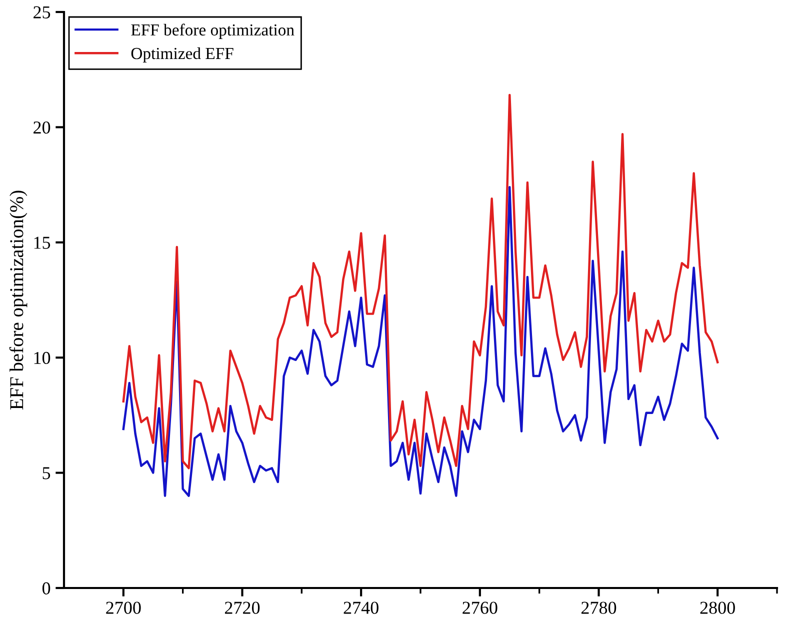 Image resolution: width=785 pixels, height=629 pixels. Describe the element at coordinates (361, 608) in the screenshot. I see `x-tick-label: 2740` at that location.